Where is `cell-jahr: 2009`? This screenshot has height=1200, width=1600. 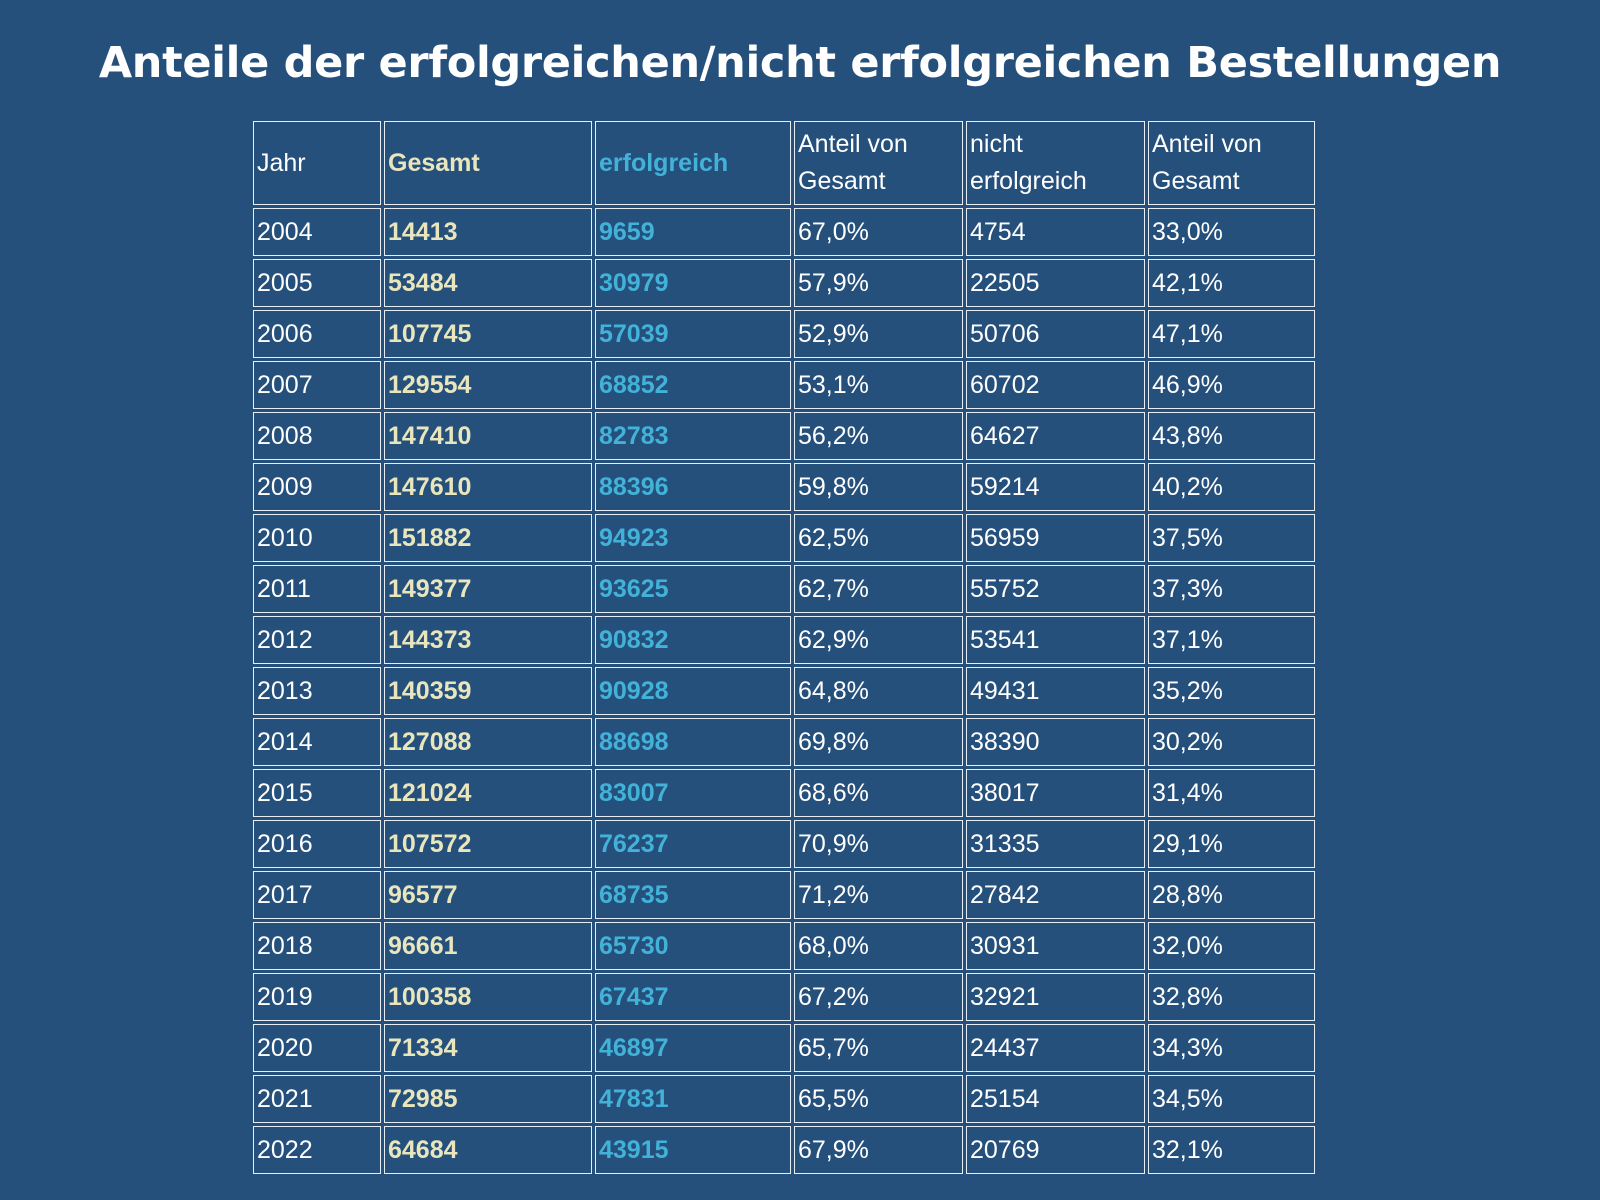
cell-jahr: 2009 is located at coordinates (317, 487).